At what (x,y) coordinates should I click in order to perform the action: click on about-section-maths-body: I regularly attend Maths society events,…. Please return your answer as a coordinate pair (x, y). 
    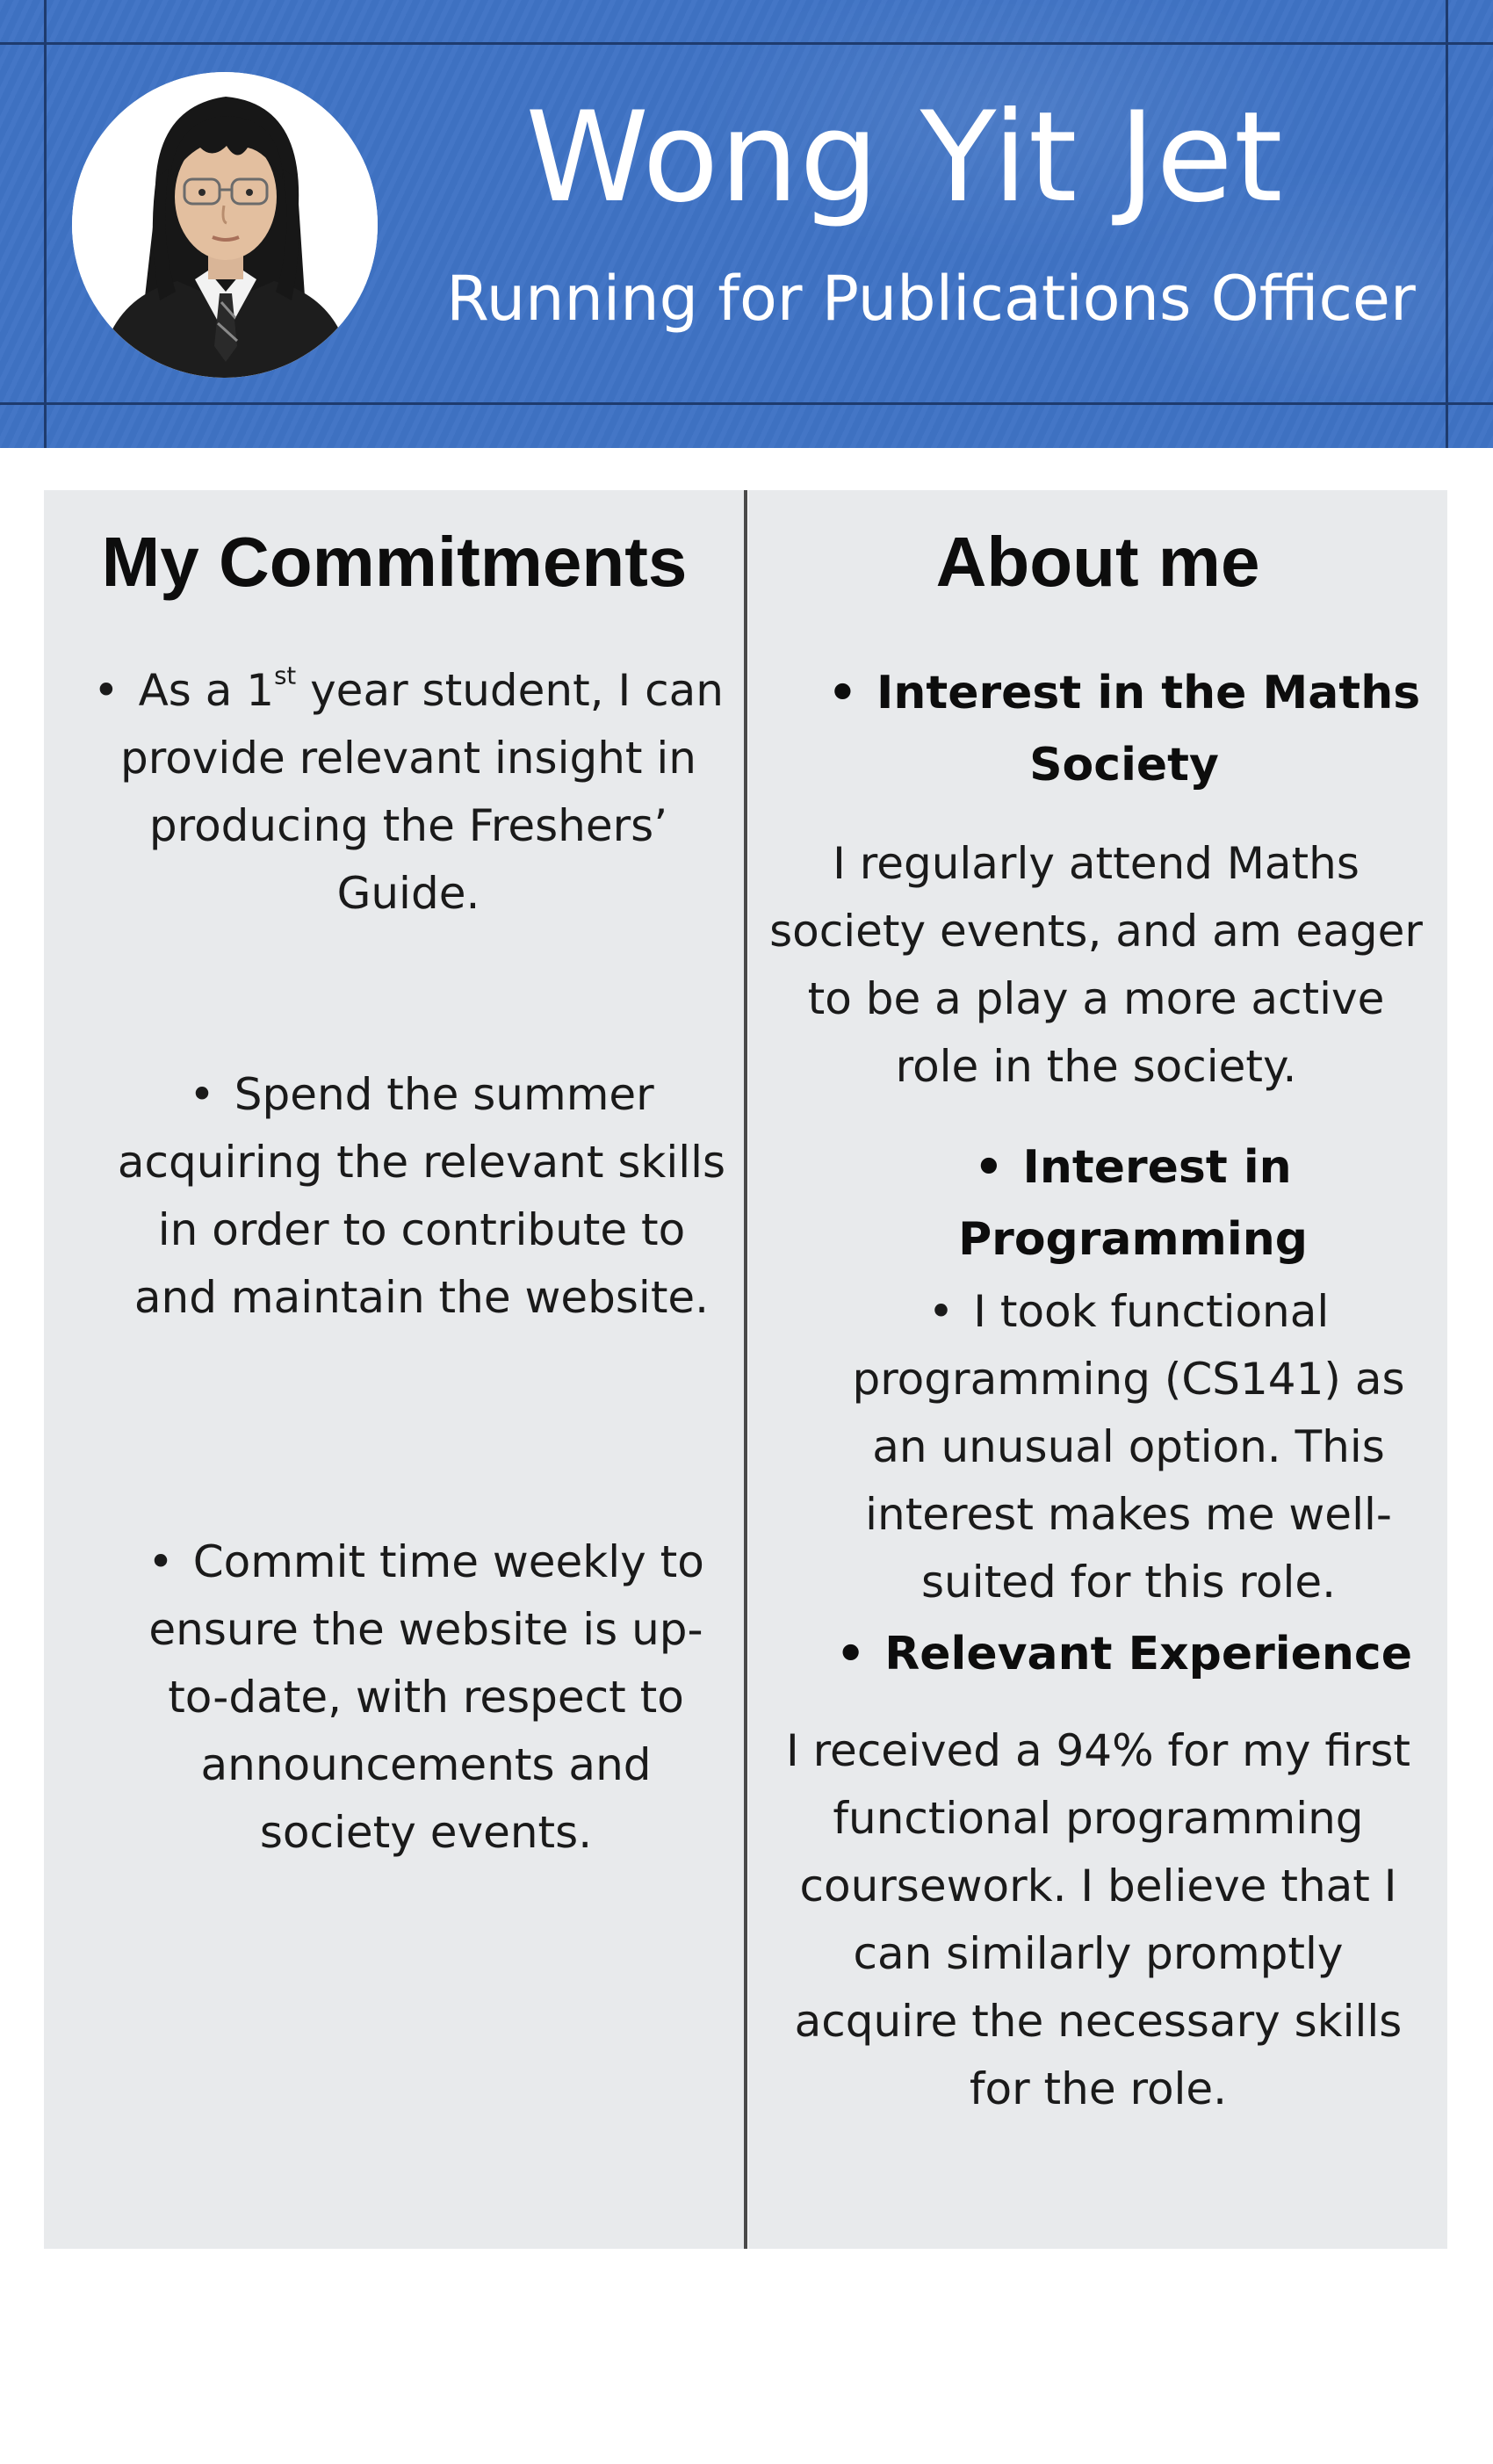
    Looking at the image, I should click on (1096, 965).